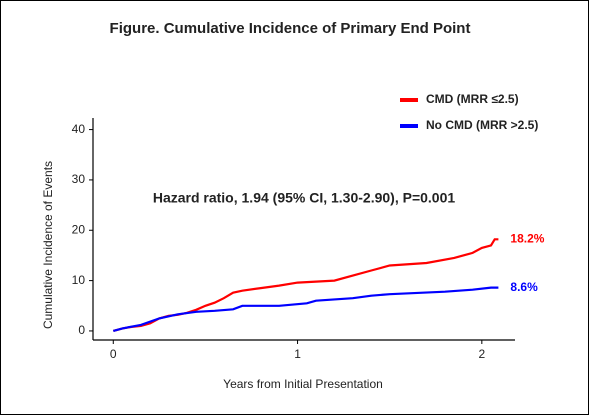 The width and height of the screenshot is (589, 415). Describe the element at coordinates (524, 287) in the screenshot. I see `end-label: 8.6%` at that location.